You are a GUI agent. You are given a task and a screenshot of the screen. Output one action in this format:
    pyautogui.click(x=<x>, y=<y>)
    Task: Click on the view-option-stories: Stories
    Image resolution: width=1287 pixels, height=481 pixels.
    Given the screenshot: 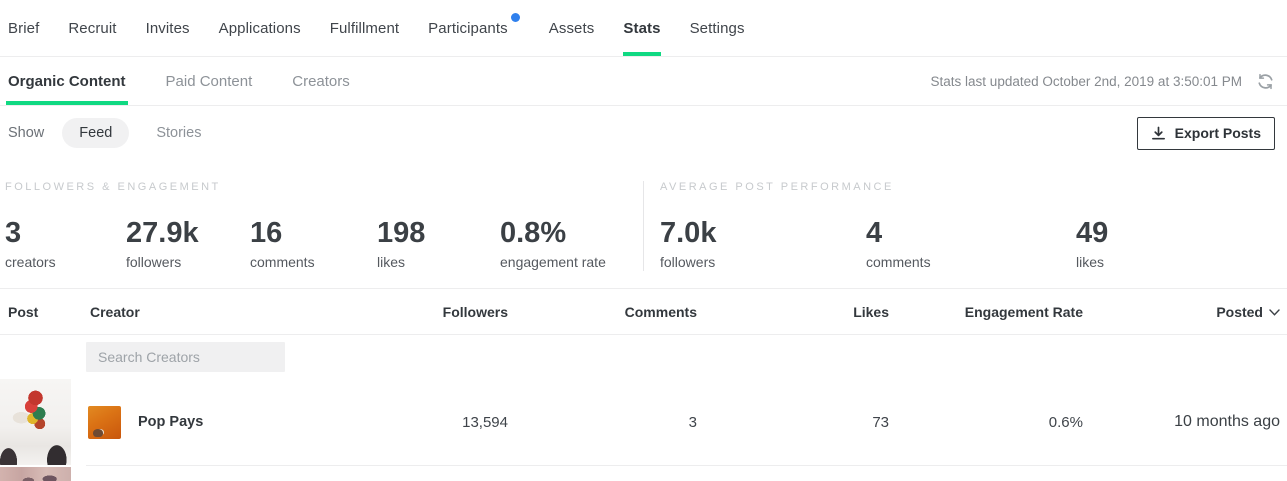 What is the action you would take?
    pyautogui.click(x=179, y=133)
    